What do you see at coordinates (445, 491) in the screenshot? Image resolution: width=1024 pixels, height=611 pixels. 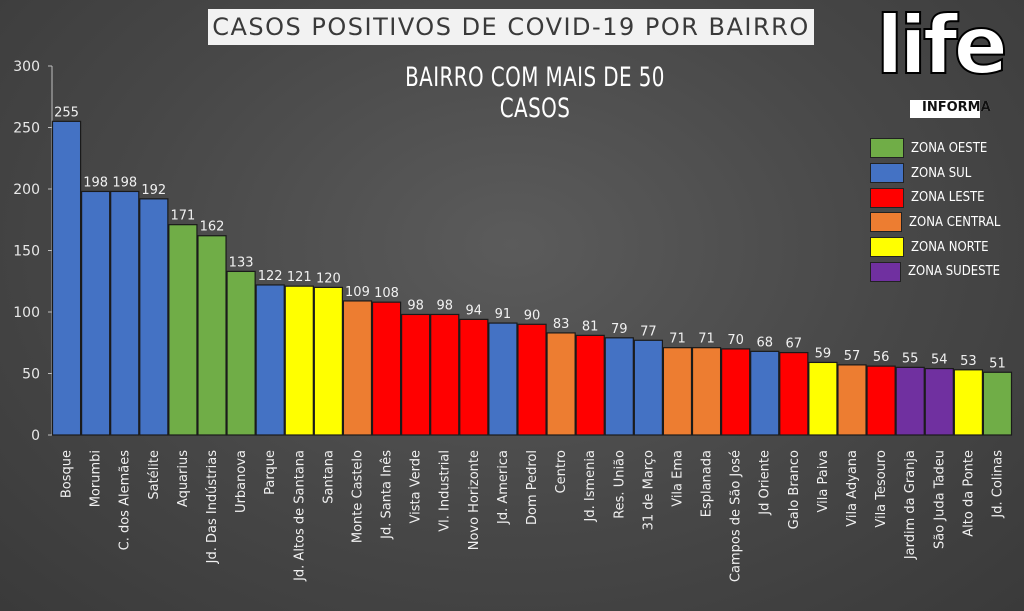 I see `x-tick-label: Vl. Industrial` at bounding box center [445, 491].